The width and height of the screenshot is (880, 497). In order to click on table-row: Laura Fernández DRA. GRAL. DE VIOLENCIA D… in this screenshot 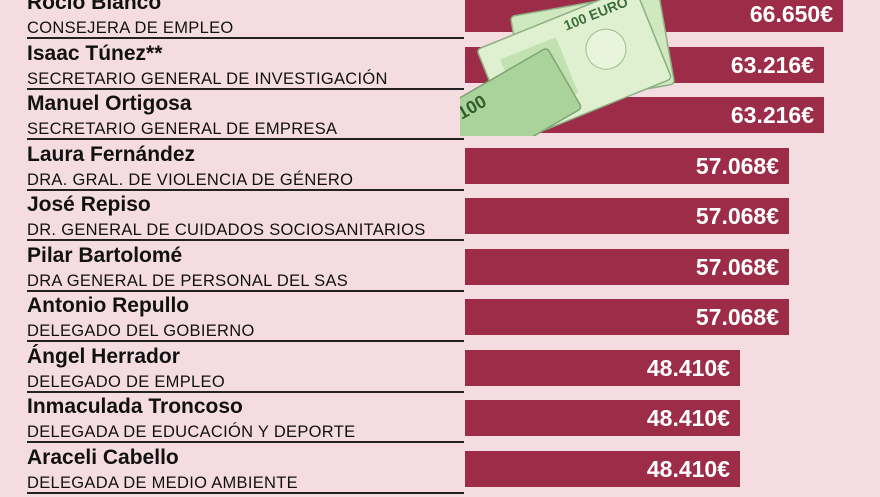, I will do `click(440, 168)`.